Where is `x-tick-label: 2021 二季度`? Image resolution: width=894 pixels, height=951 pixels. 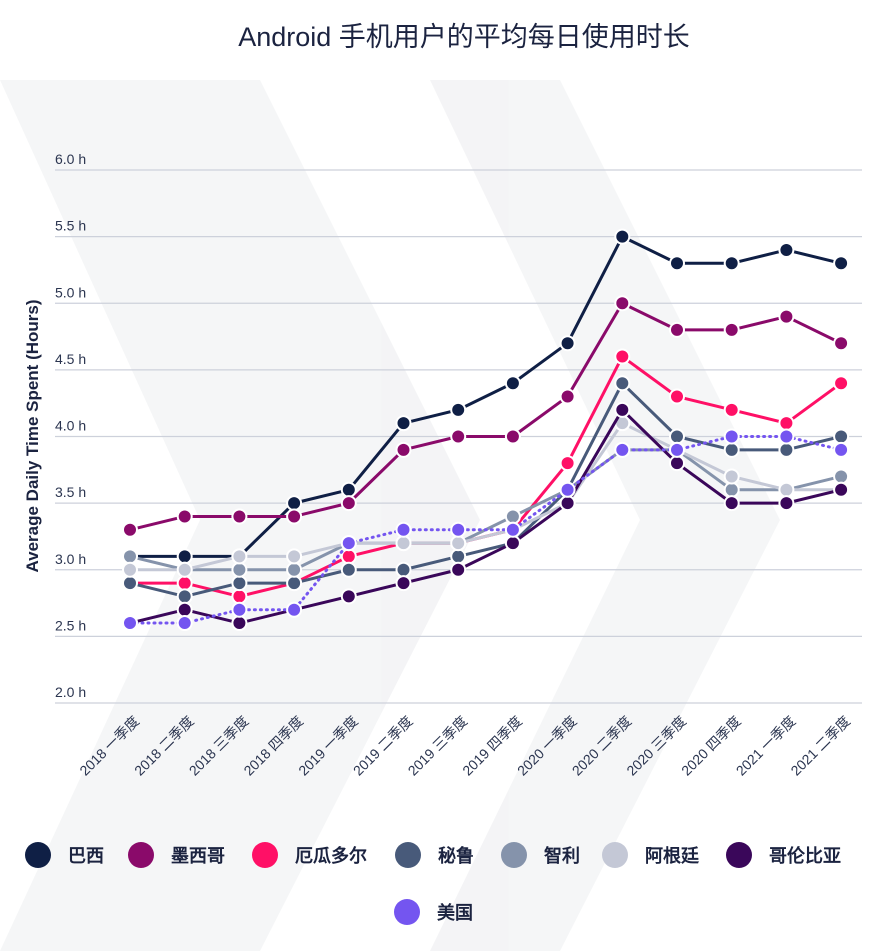
x-tick-label: 2021 二季度 is located at coordinates (820, 746).